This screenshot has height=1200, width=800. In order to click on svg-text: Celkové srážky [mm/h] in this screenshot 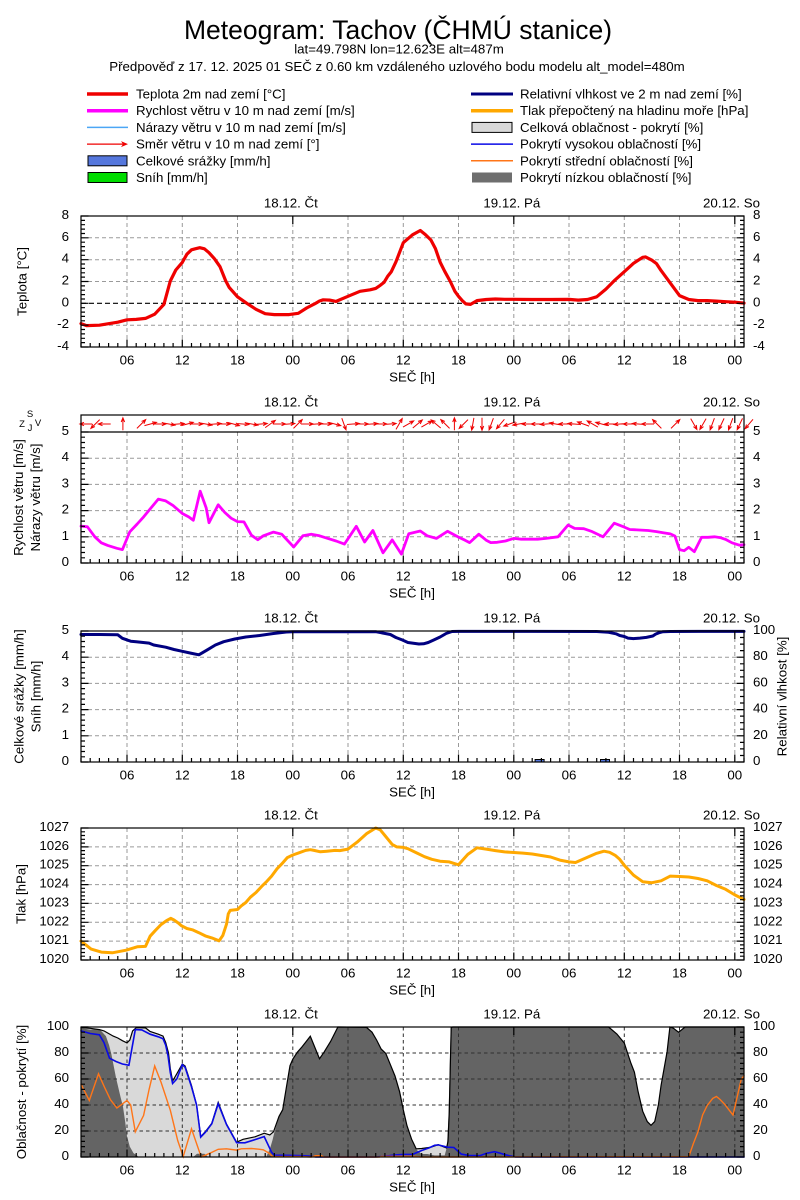, I will do `click(203, 160)`.